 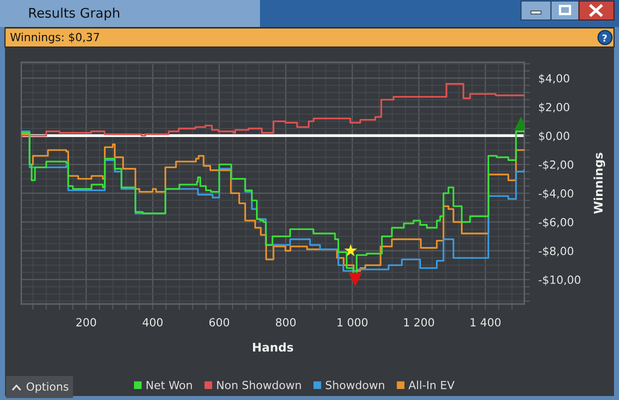 I want to click on y-axis-title: Winnings, so click(x=600, y=183).